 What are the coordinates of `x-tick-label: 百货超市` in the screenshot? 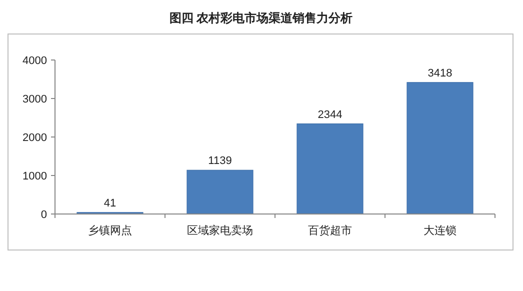 It's located at (330, 230).